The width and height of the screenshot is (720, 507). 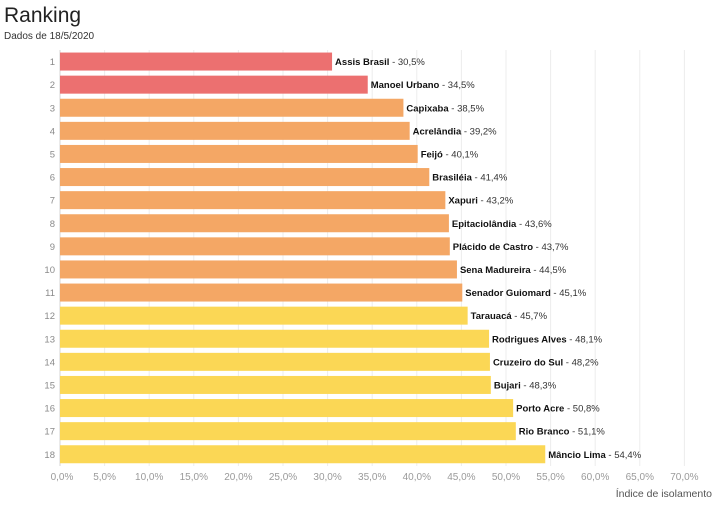 I want to click on bar-data-label: Mâncio Lima - 54,4%, so click(x=594, y=455).